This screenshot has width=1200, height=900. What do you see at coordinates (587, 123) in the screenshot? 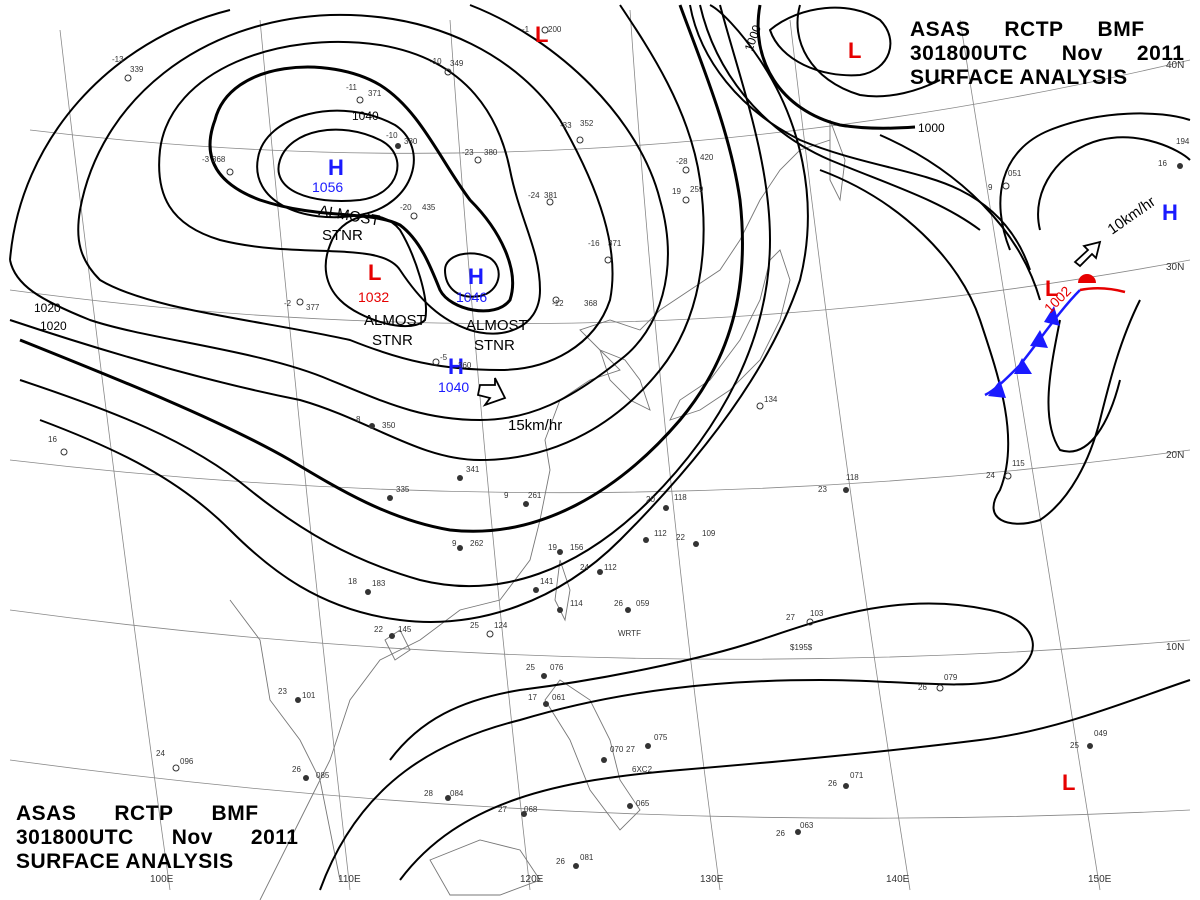
I see `svg-text: 352` at bounding box center [587, 123].